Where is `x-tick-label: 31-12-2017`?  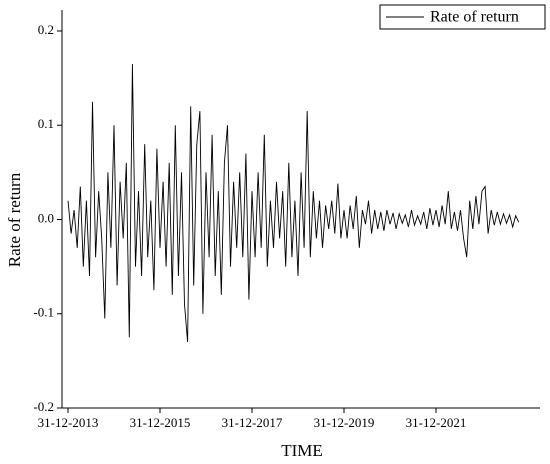 x-tick-label: 31-12-2017 is located at coordinates (252, 422).